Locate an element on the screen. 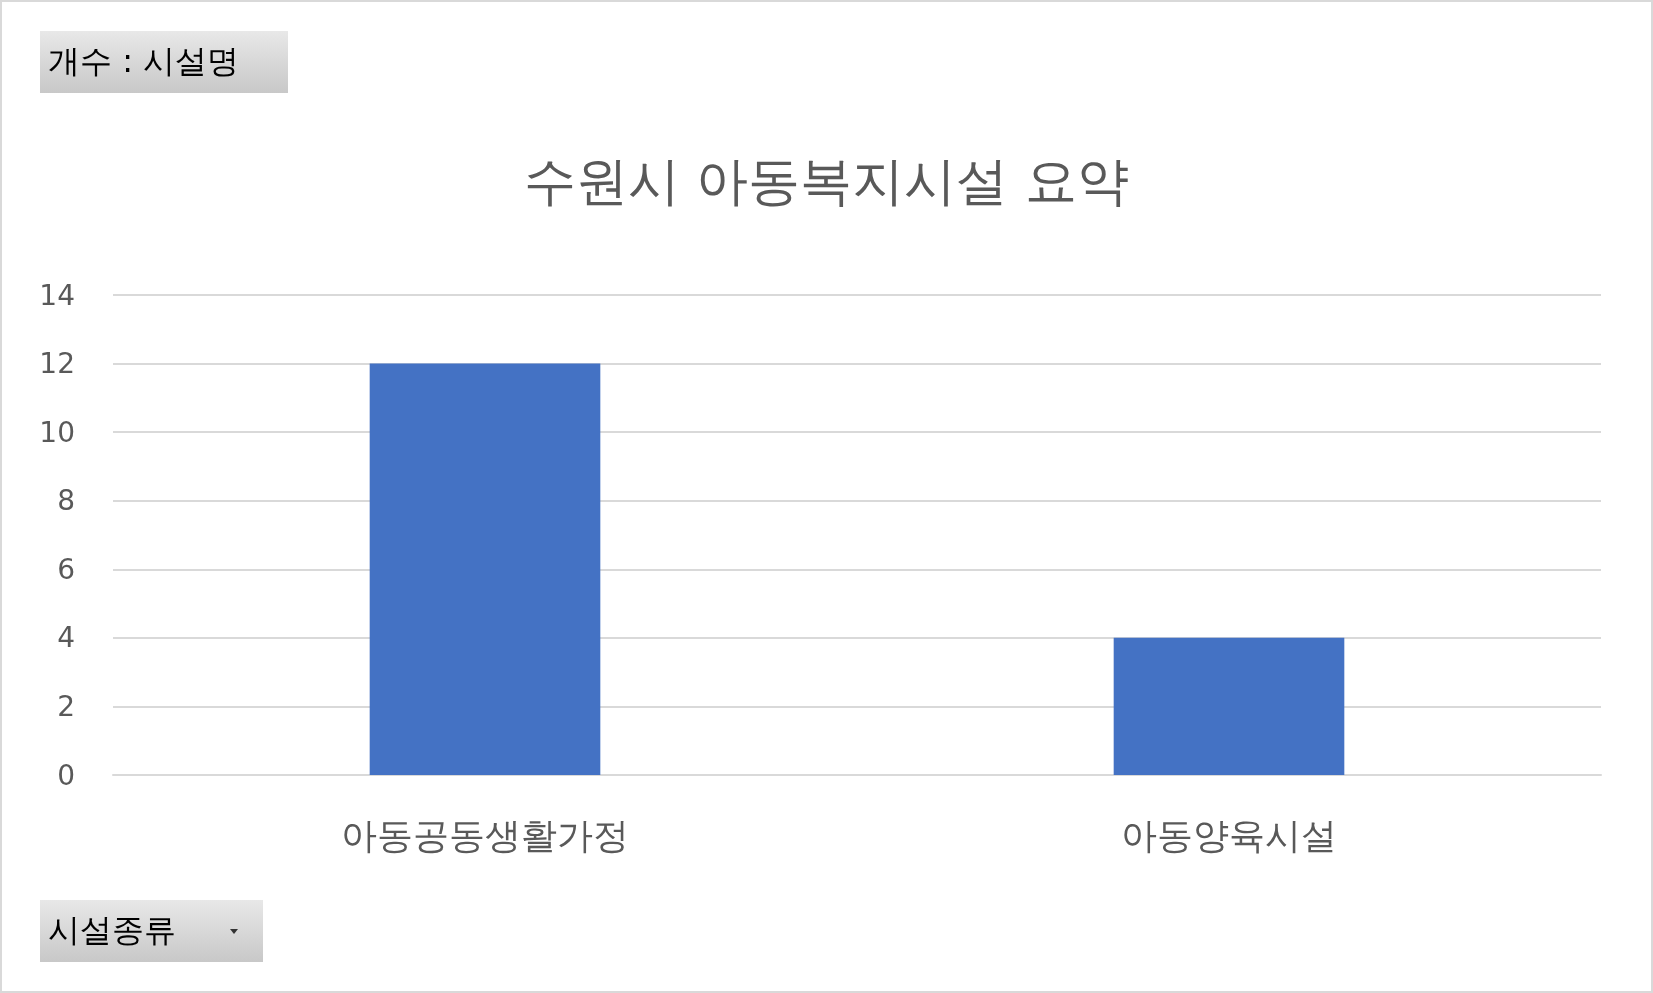  x-tick-label: 아동양육시설 is located at coordinates (1229, 835).